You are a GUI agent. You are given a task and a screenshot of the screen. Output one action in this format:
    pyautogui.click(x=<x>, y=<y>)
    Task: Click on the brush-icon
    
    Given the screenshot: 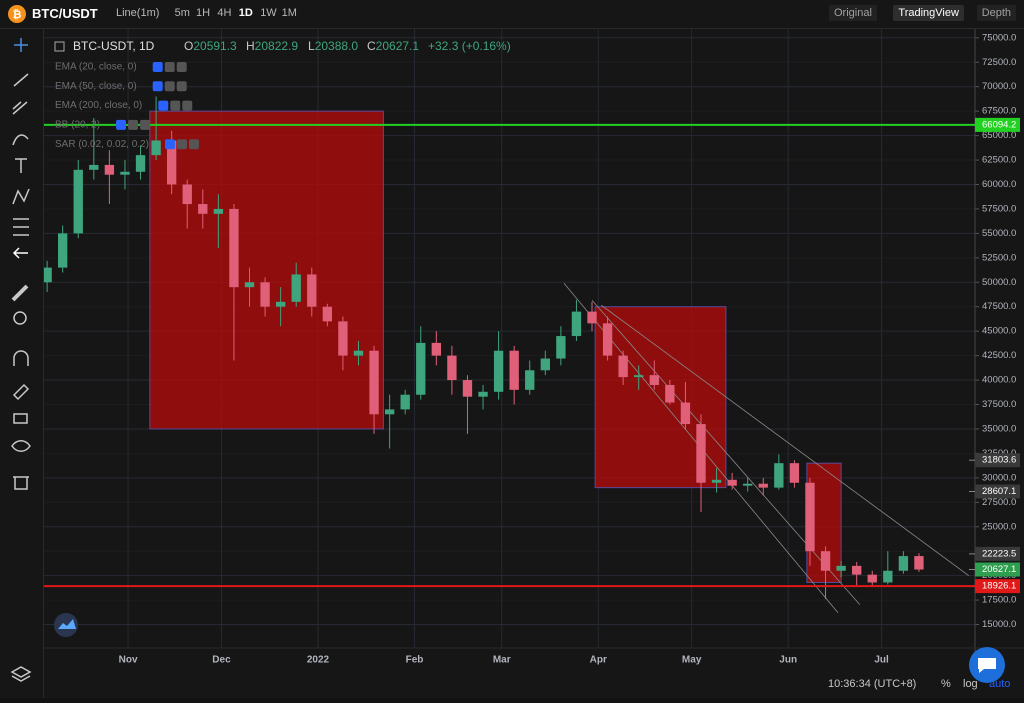 What is the action you would take?
    pyautogui.click(x=20, y=140)
    